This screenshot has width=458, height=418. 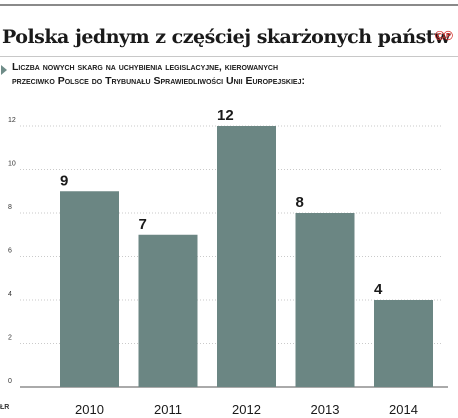 What do you see at coordinates (300, 202) in the screenshot?
I see `data-label-2013: 8` at bounding box center [300, 202].